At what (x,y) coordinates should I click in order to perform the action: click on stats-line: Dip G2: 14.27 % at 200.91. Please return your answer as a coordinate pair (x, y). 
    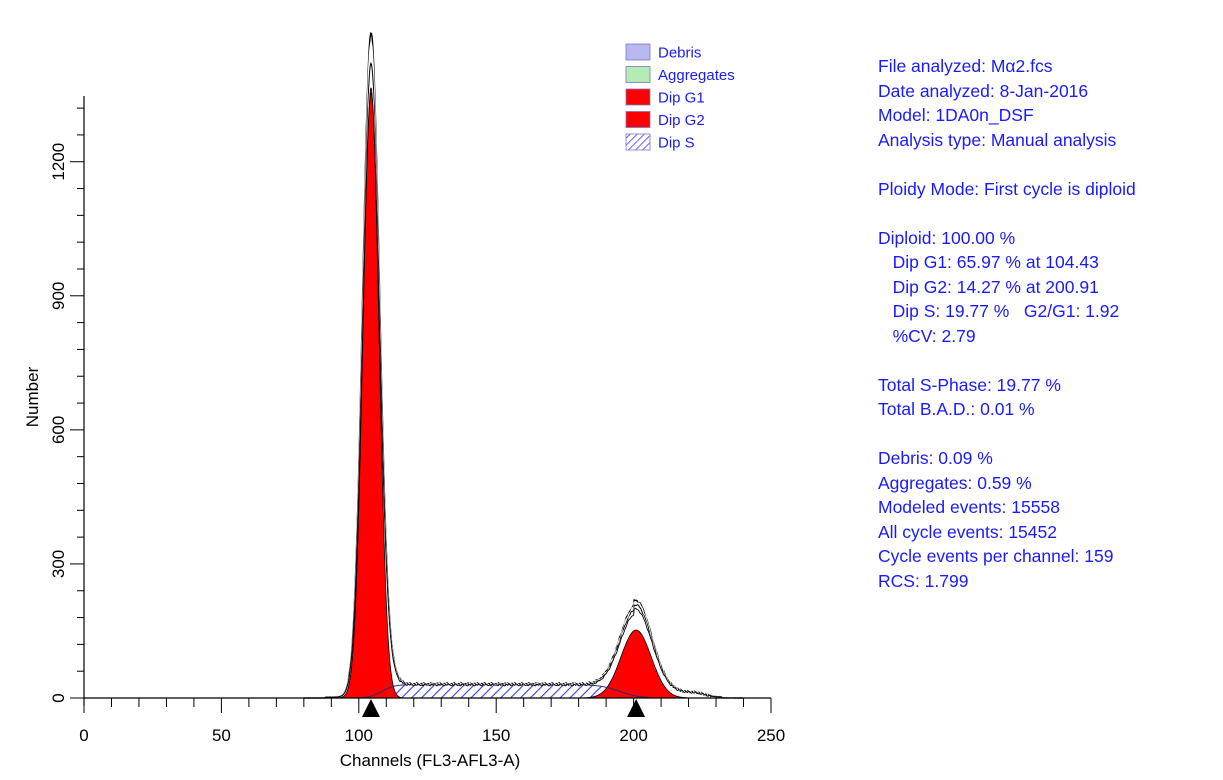
    Looking at the image, I should click on (988, 286).